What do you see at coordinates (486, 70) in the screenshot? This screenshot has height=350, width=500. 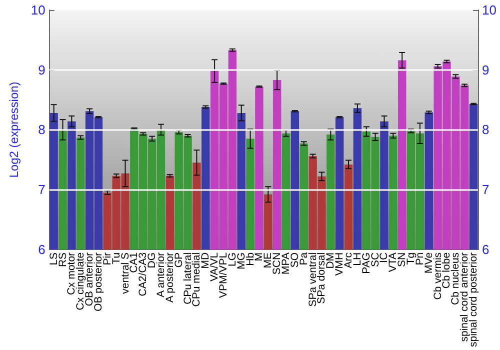 I see `y2-tick-label: 9` at bounding box center [486, 70].